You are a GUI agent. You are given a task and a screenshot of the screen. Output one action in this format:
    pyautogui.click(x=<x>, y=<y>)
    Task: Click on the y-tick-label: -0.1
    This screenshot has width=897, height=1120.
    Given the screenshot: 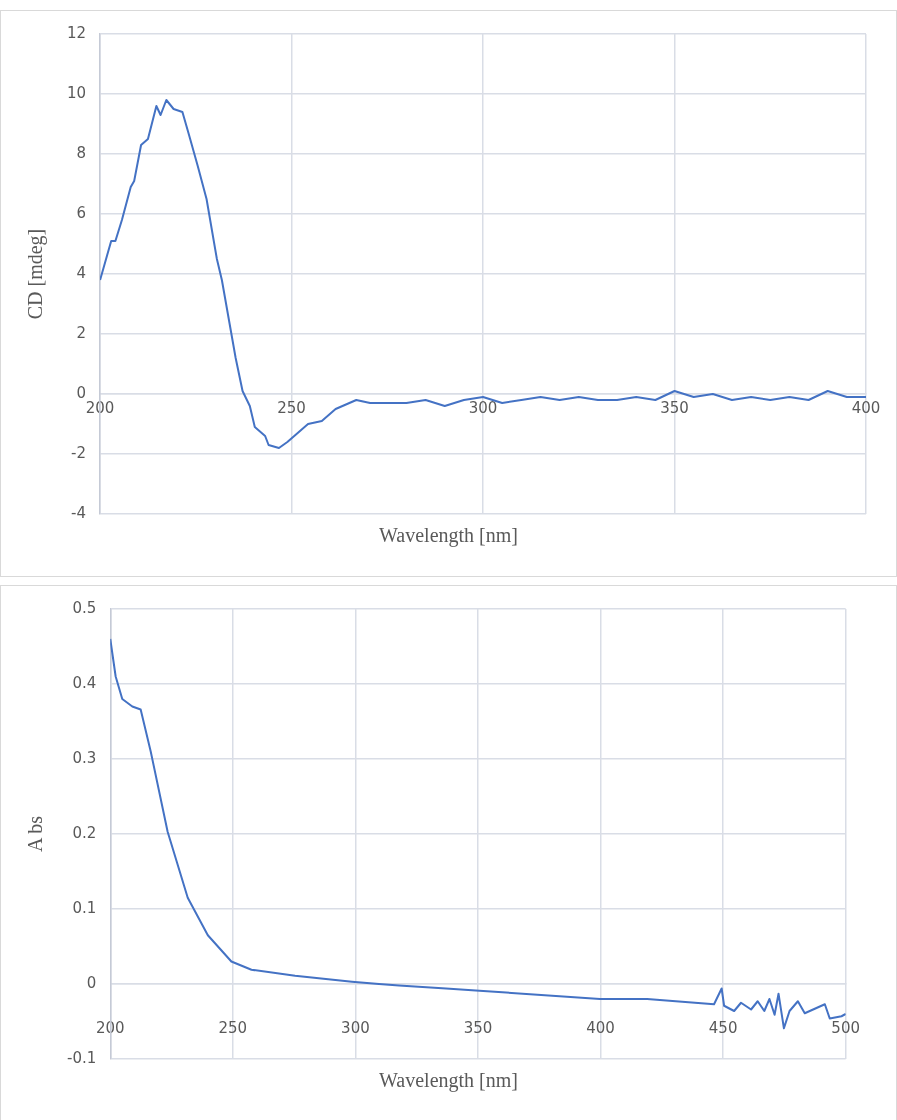 What is the action you would take?
    pyautogui.click(x=81, y=1057)
    